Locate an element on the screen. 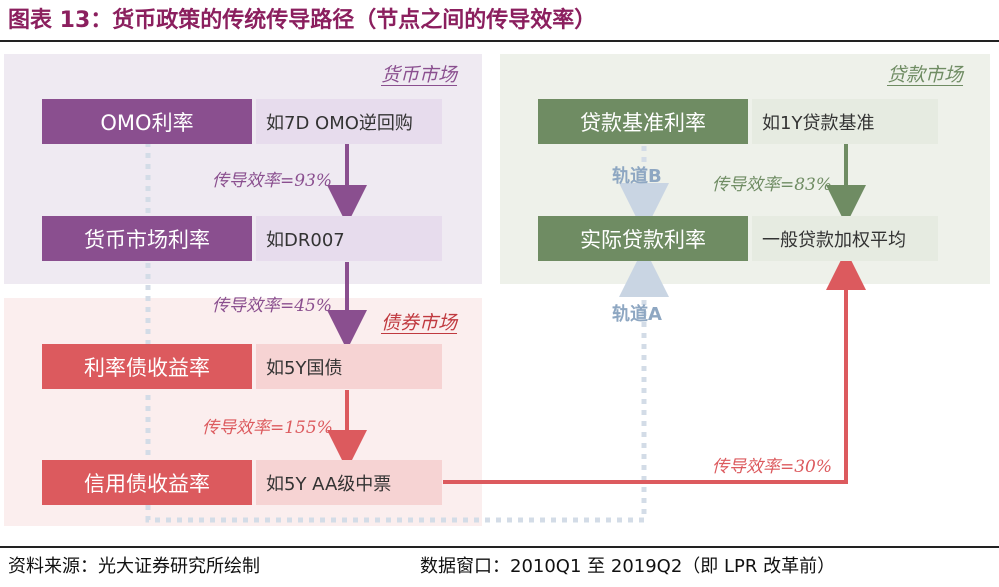 The width and height of the screenshot is (999, 587). node-actual-loan-note: 一般贷款加权平均 is located at coordinates (845, 238).